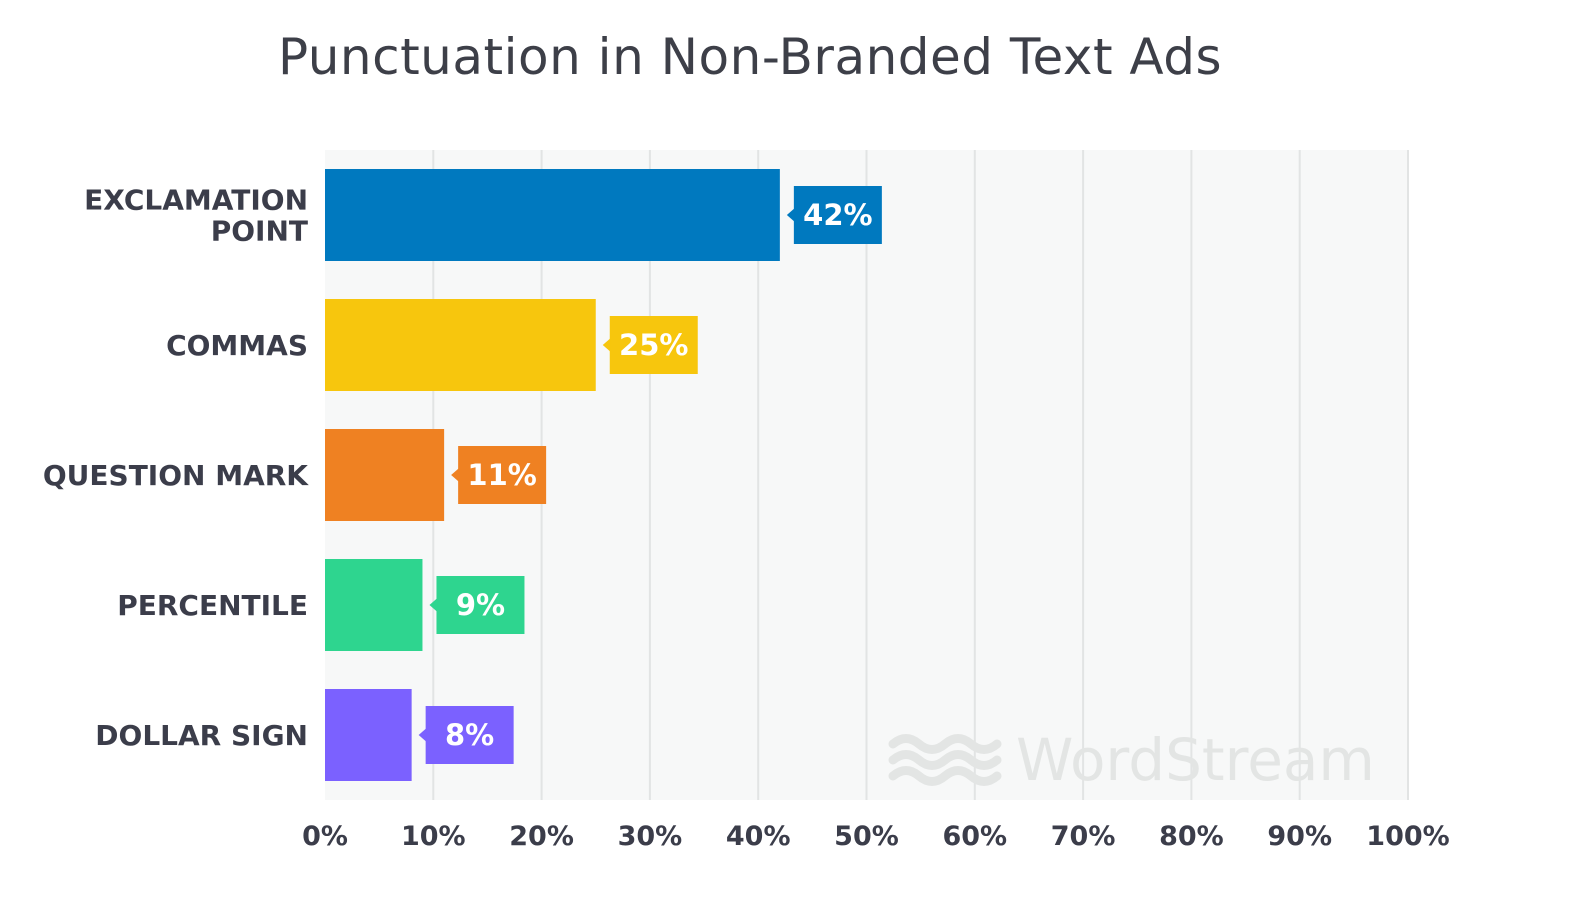 The height and width of the screenshot is (904, 1570). What do you see at coordinates (325, 836) in the screenshot?
I see `x-tick-label: 0%` at bounding box center [325, 836].